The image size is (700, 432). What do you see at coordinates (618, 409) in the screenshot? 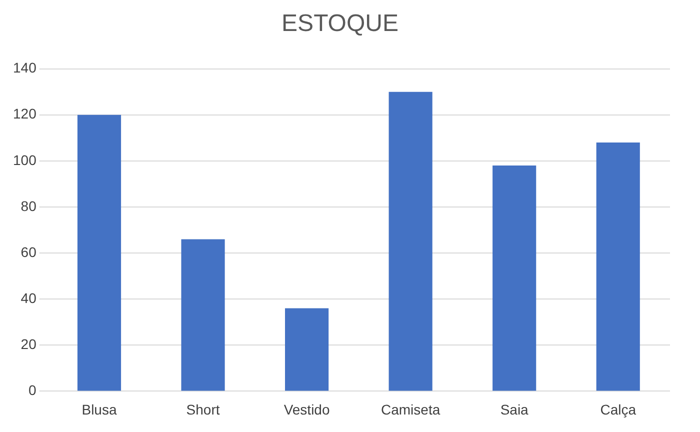
I see `x-tick-label: Calça` at bounding box center [618, 409].